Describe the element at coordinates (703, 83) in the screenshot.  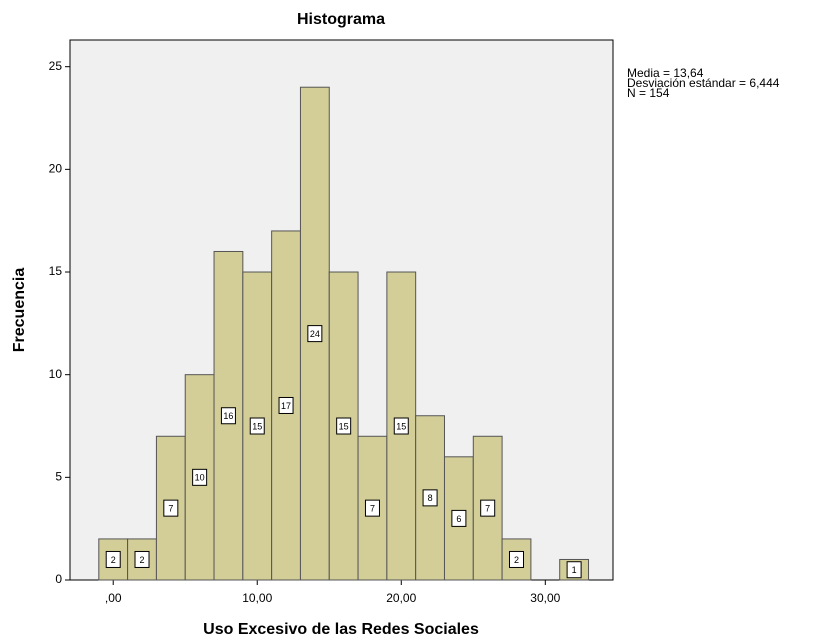
I see `stats-annotation: Desviación estándar = 6,444` at that location.